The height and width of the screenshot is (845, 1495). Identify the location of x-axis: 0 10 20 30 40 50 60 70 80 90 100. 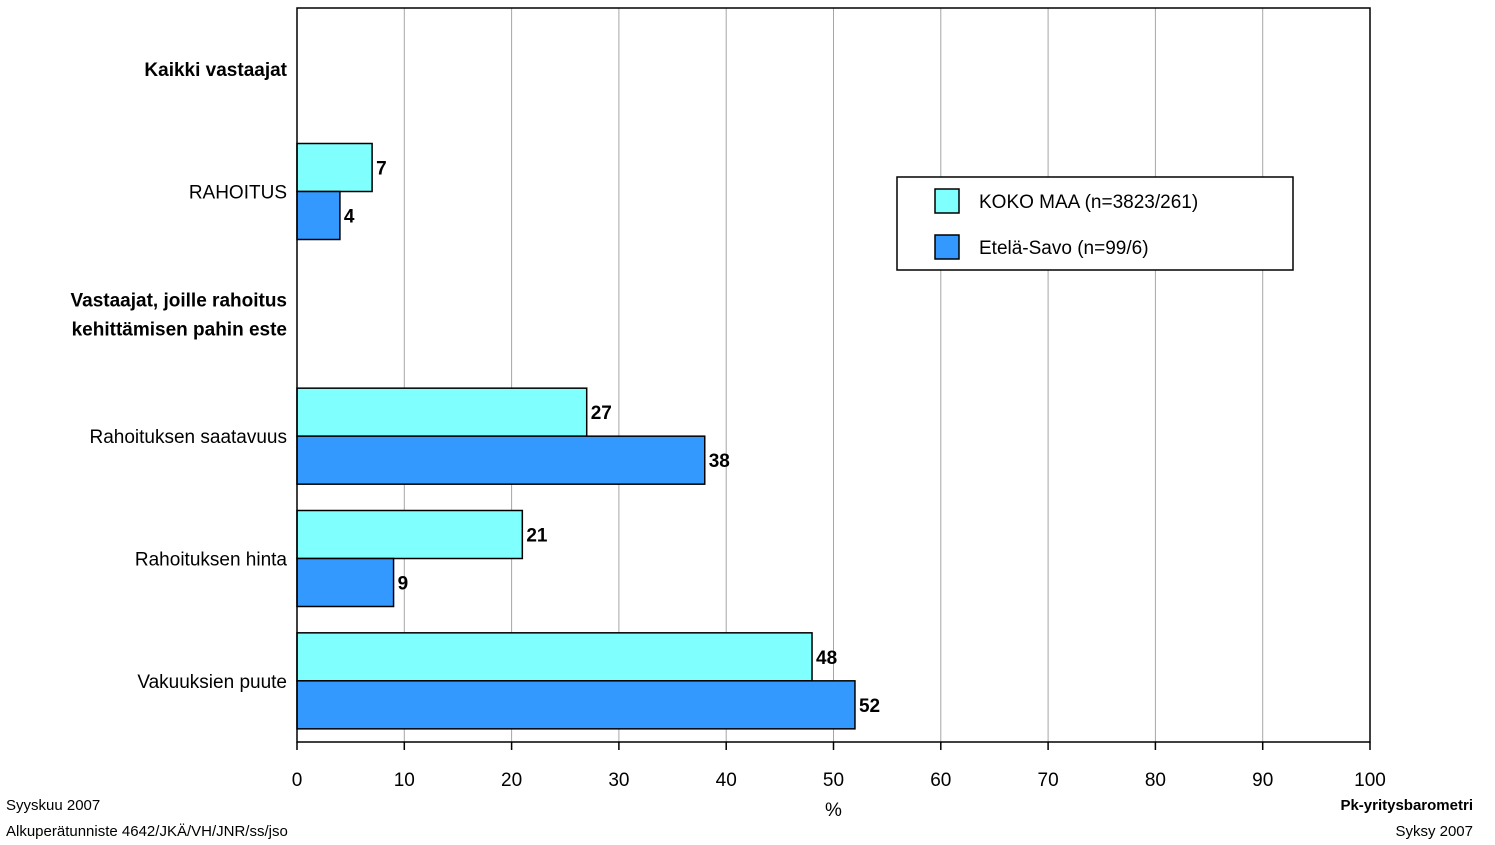
(839, 766).